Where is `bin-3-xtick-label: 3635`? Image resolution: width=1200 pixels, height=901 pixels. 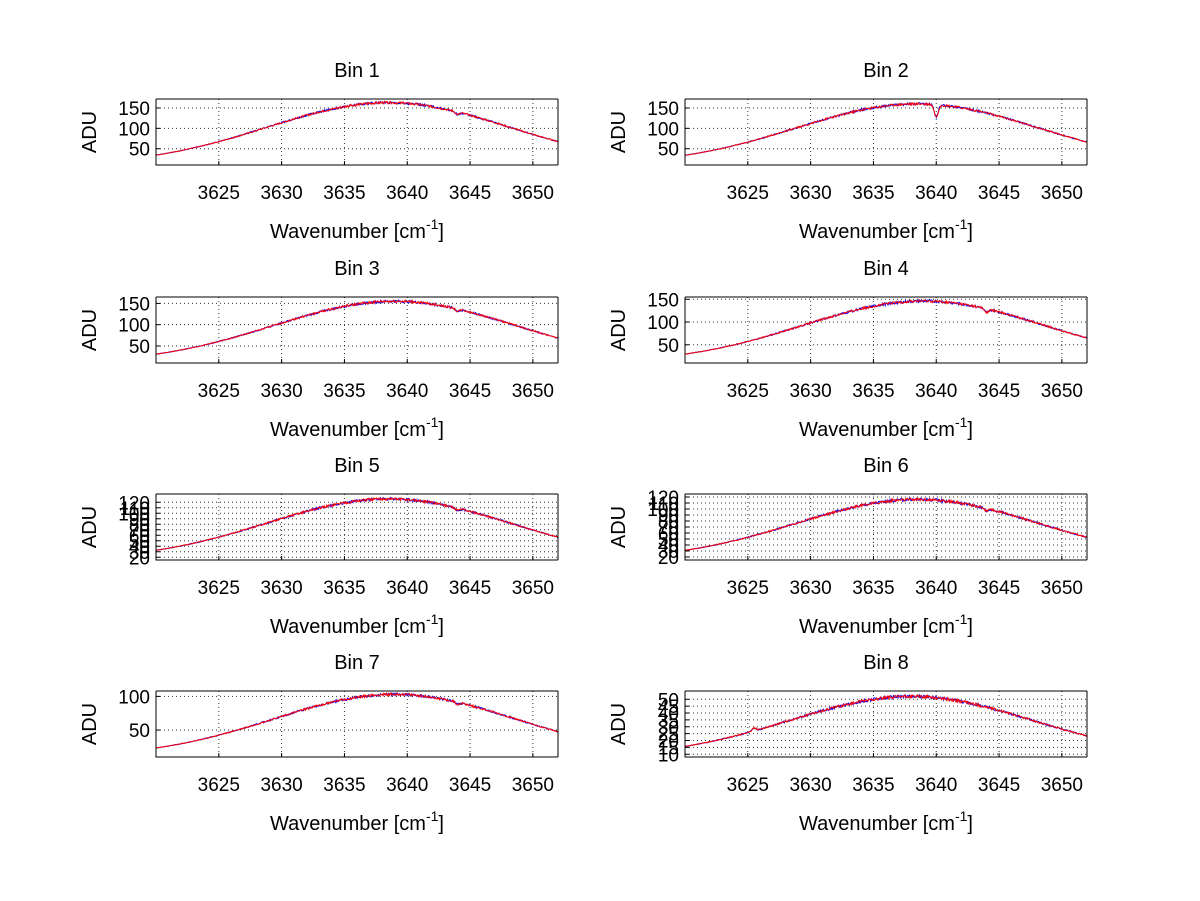 bin-3-xtick-label: 3635 is located at coordinates (344, 391).